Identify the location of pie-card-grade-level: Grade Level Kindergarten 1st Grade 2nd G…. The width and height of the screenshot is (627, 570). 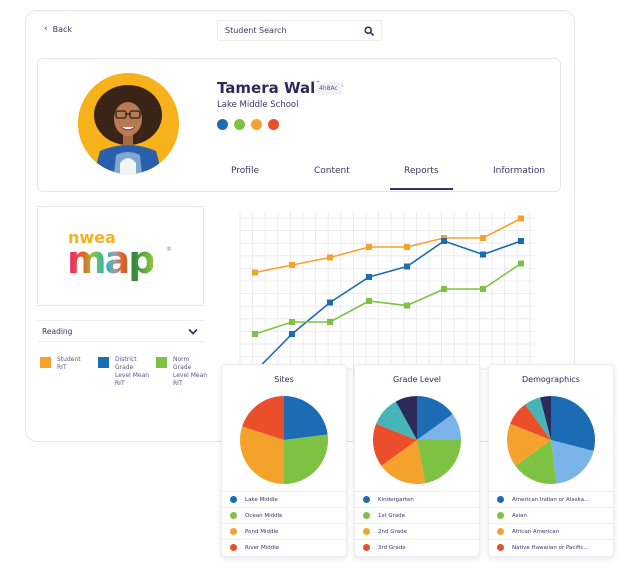
(417, 460).